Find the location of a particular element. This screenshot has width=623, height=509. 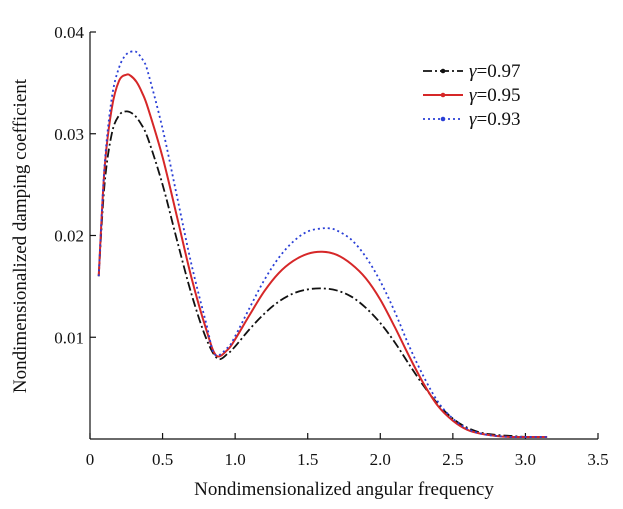

y-tick-label: 0.04 is located at coordinates (69, 32).